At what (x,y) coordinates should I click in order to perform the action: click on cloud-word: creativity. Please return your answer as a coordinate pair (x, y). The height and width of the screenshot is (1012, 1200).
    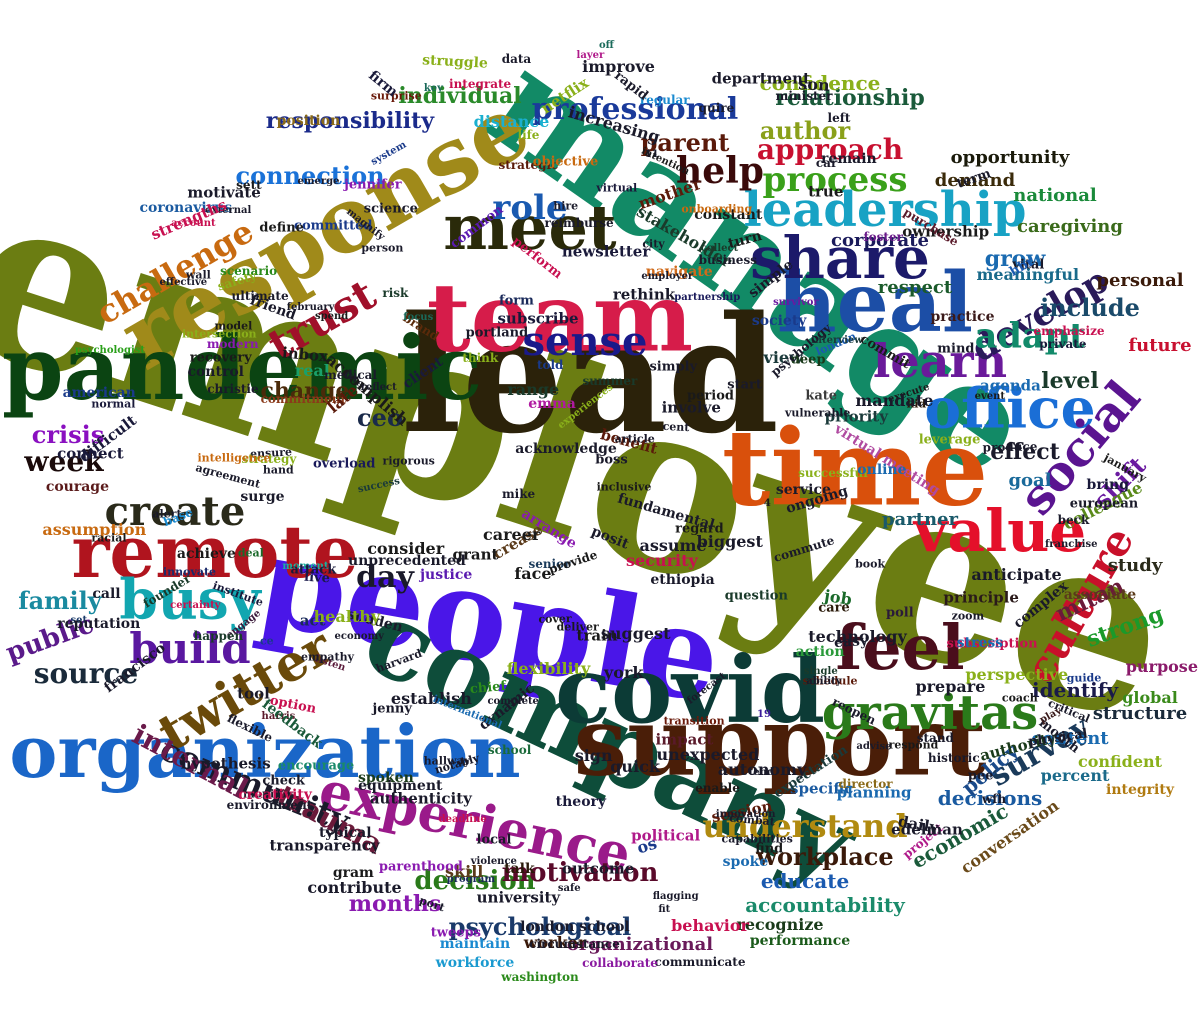
    Looking at the image, I should click on (275, 795).